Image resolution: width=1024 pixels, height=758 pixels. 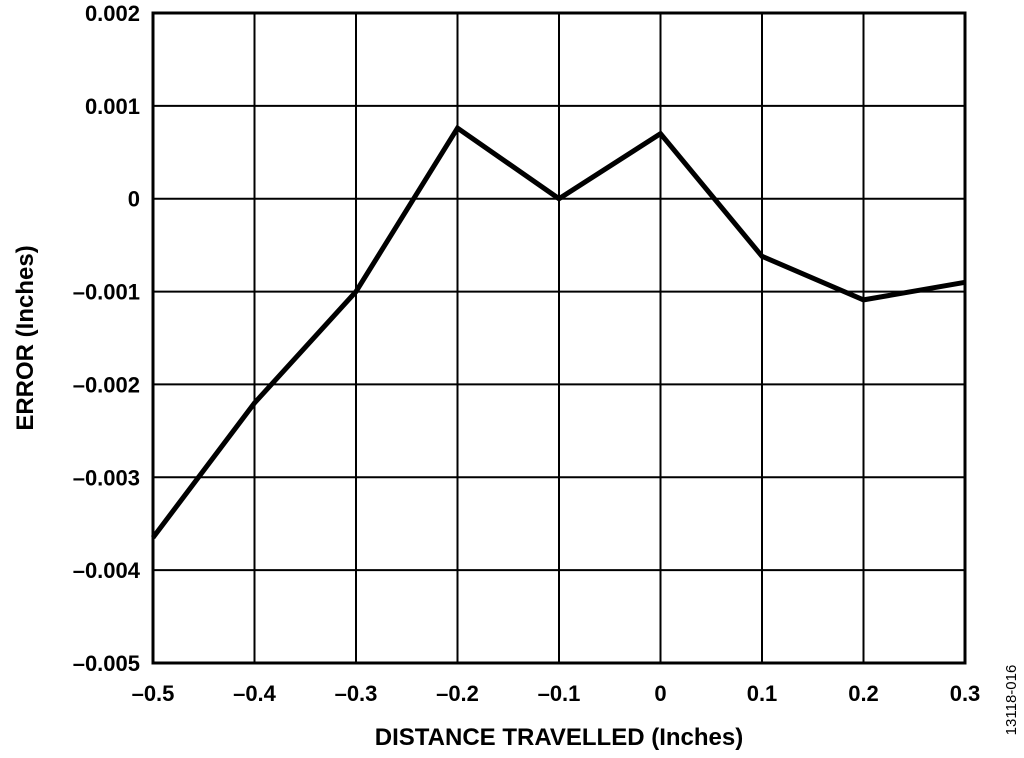 I want to click on x-tick-label: –0.4, so click(x=255, y=693).